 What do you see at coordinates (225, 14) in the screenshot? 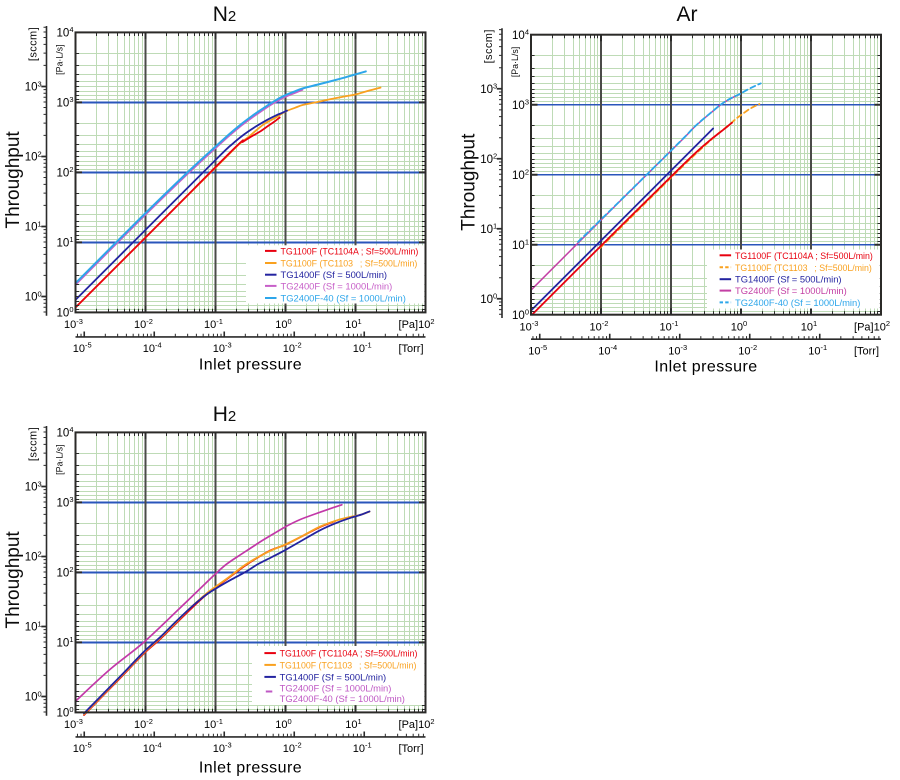
I see `svg-text: N2` at bounding box center [225, 14].